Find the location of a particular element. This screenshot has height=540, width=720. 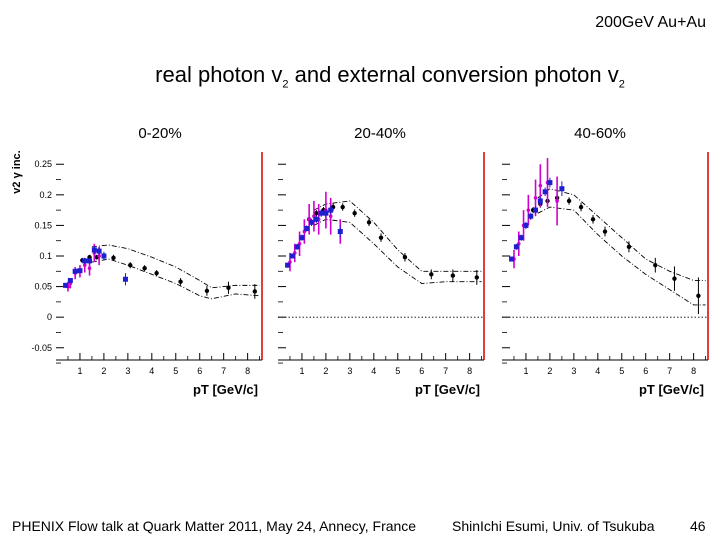

y-axis-label: v2 γ inc. is located at coordinates (17, 171).